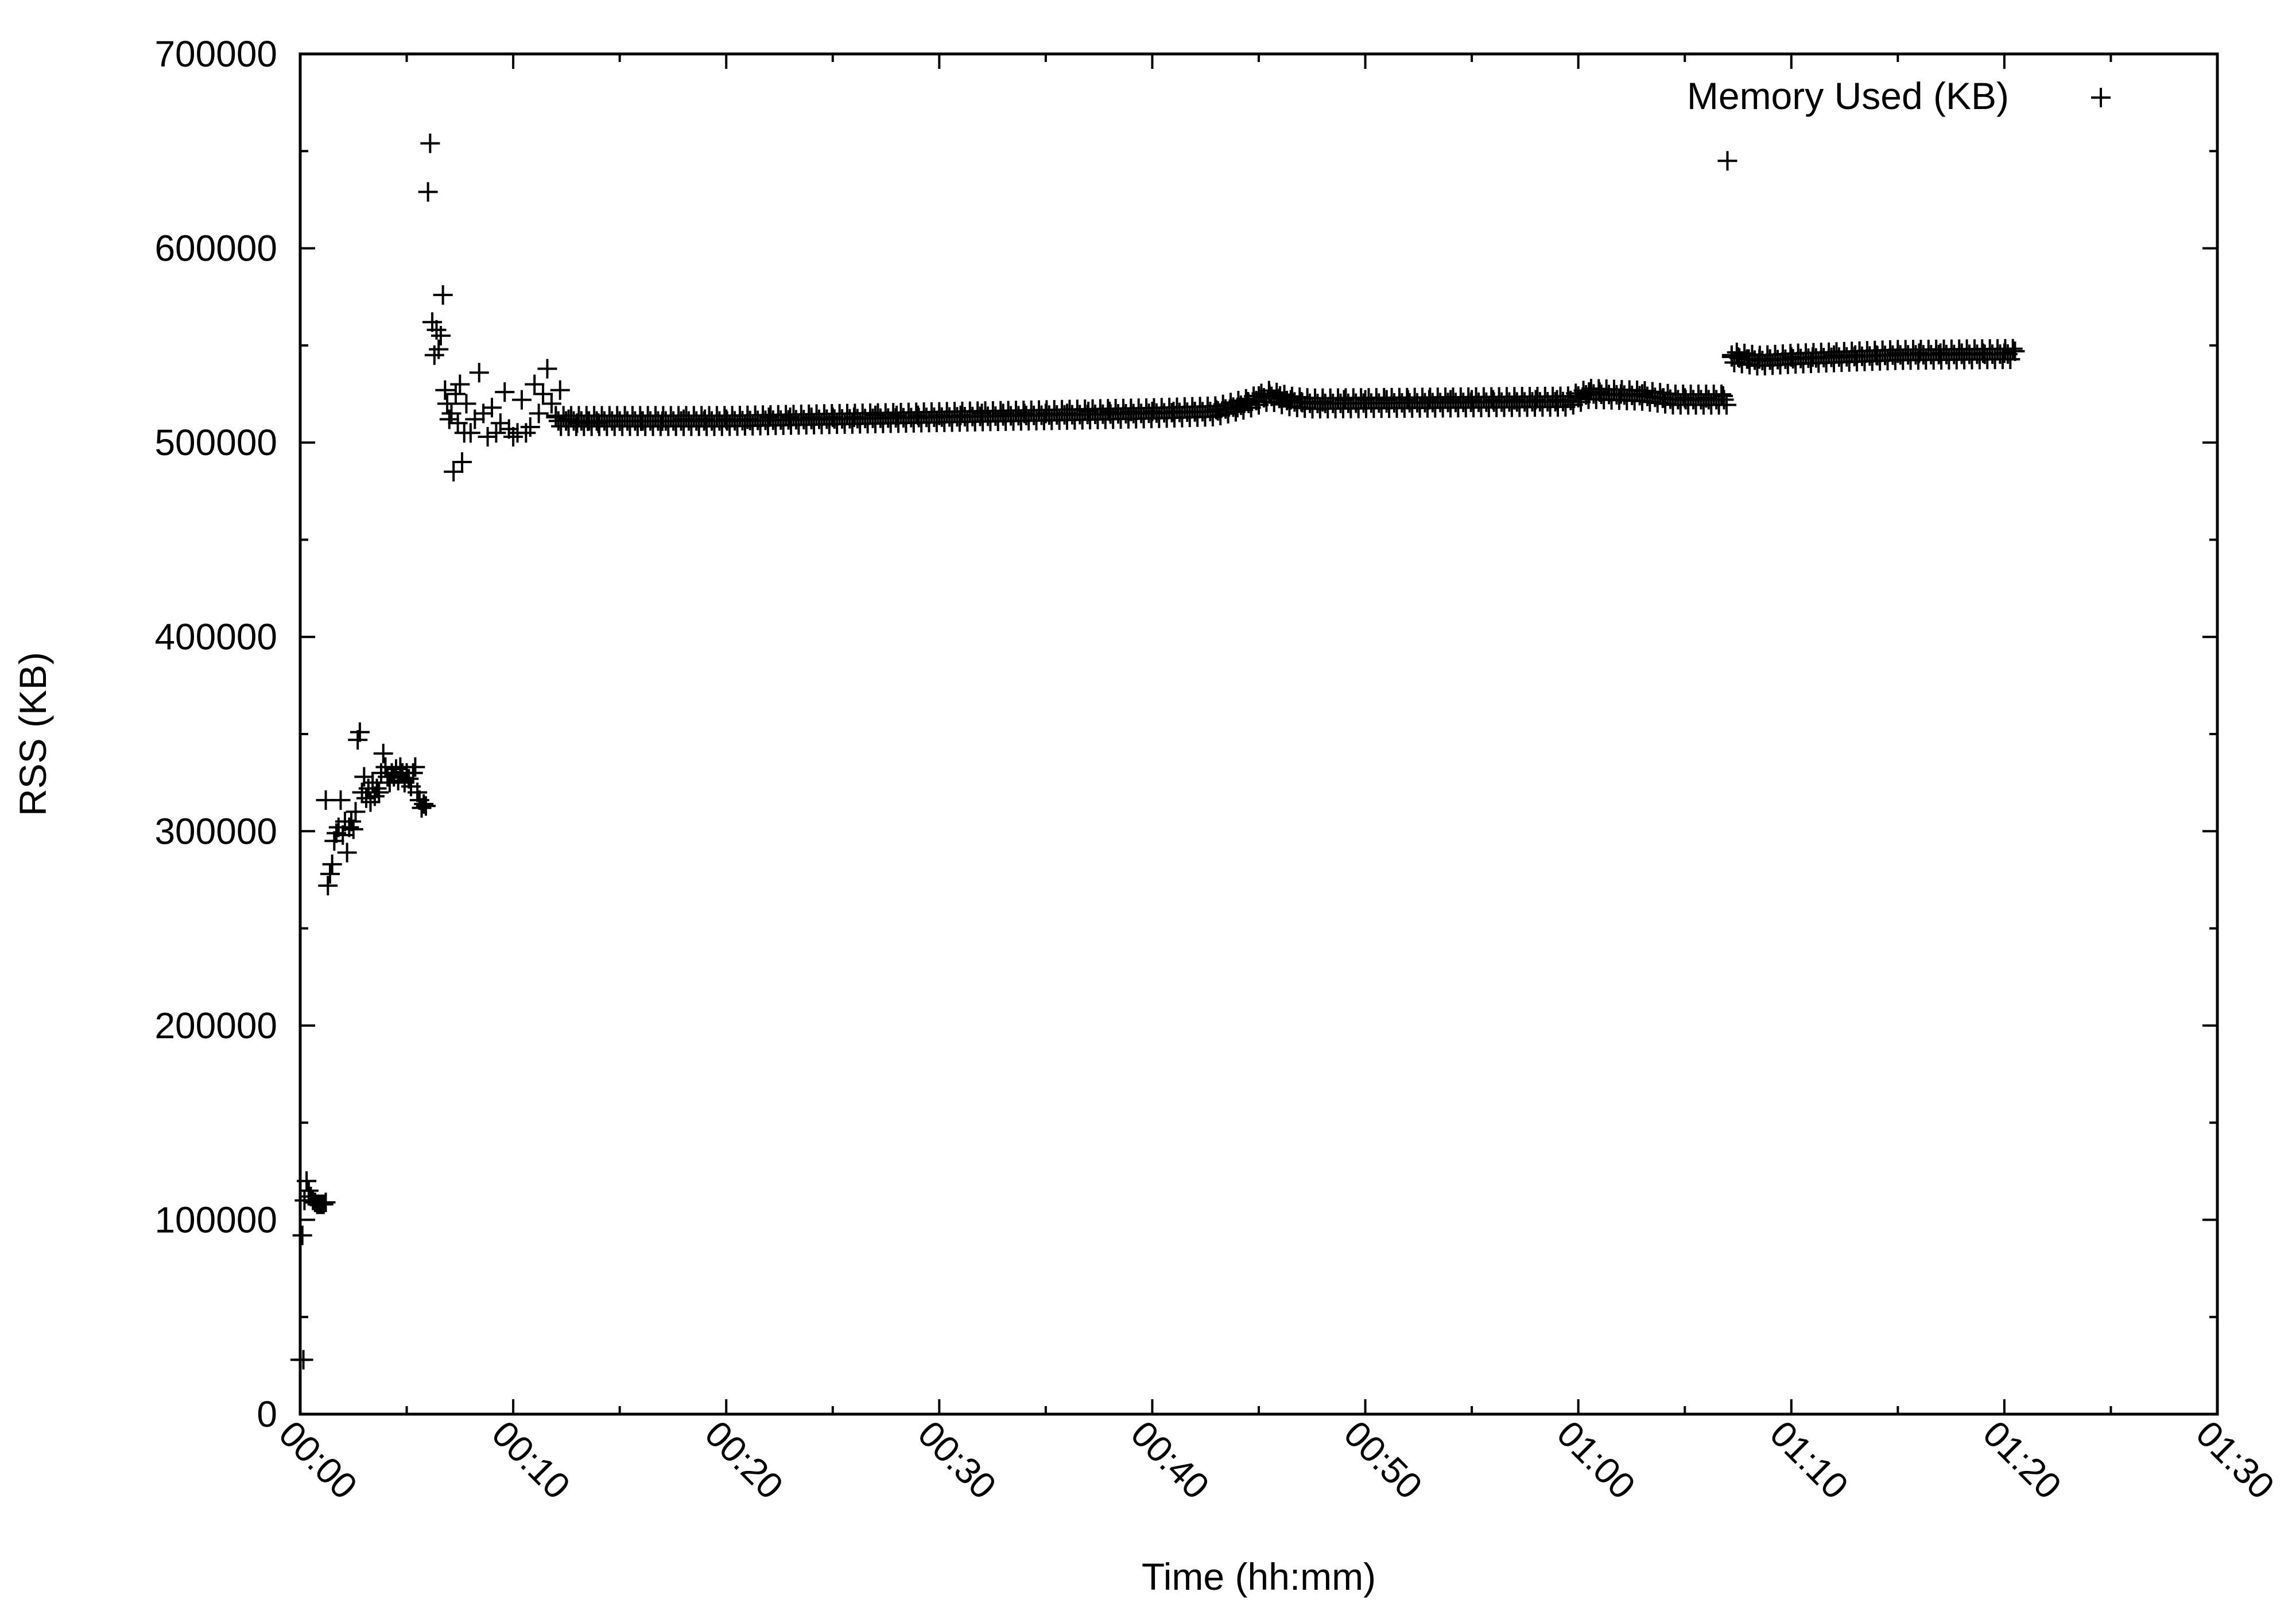 This screenshot has height=1607, width=2296. I want to click on y-tick-label: 100000, so click(215, 1220).